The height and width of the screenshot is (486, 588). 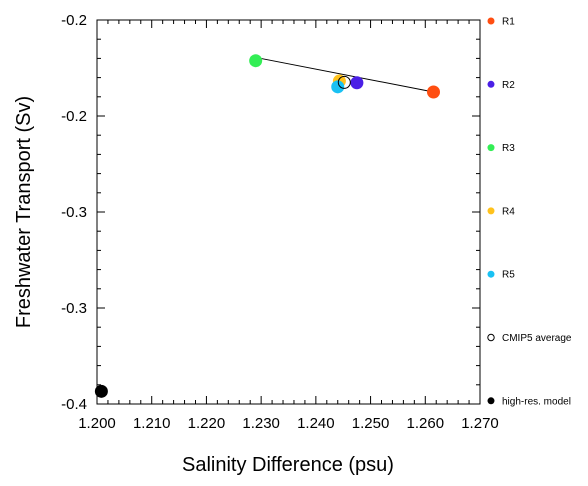 I want to click on legend-label-r3: R3, so click(x=508, y=148).